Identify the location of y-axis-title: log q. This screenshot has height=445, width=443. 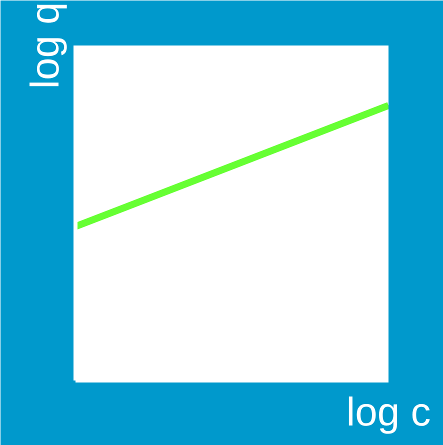
(46, 45).